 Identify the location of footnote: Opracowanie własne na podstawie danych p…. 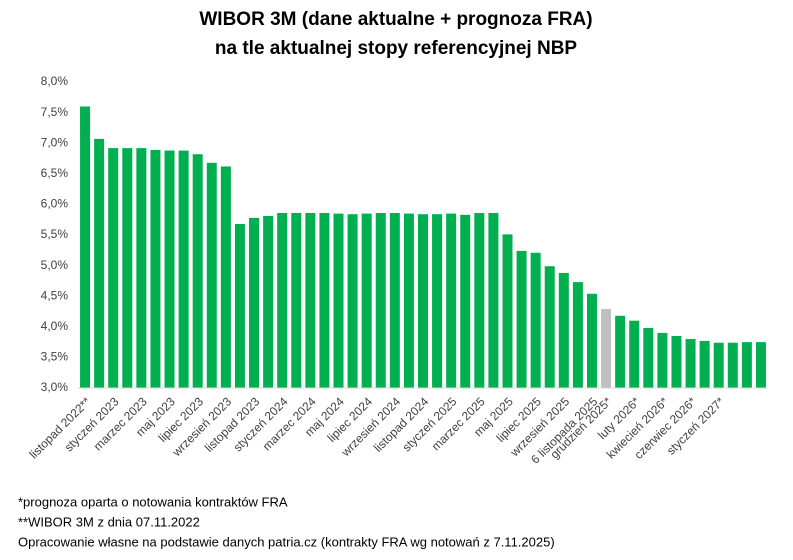
(286, 541).